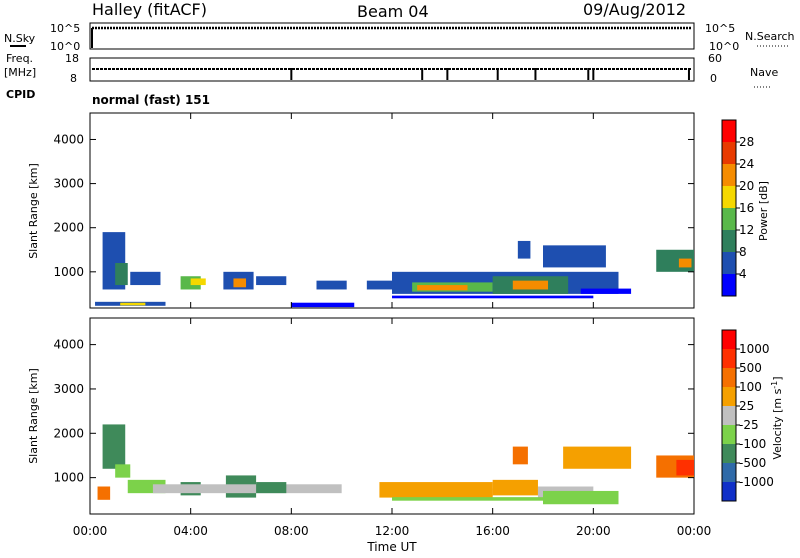 The height and width of the screenshot is (558, 800). I want to click on power-colorbar: 28 24 20 16 12 8 4, so click(737, 208).